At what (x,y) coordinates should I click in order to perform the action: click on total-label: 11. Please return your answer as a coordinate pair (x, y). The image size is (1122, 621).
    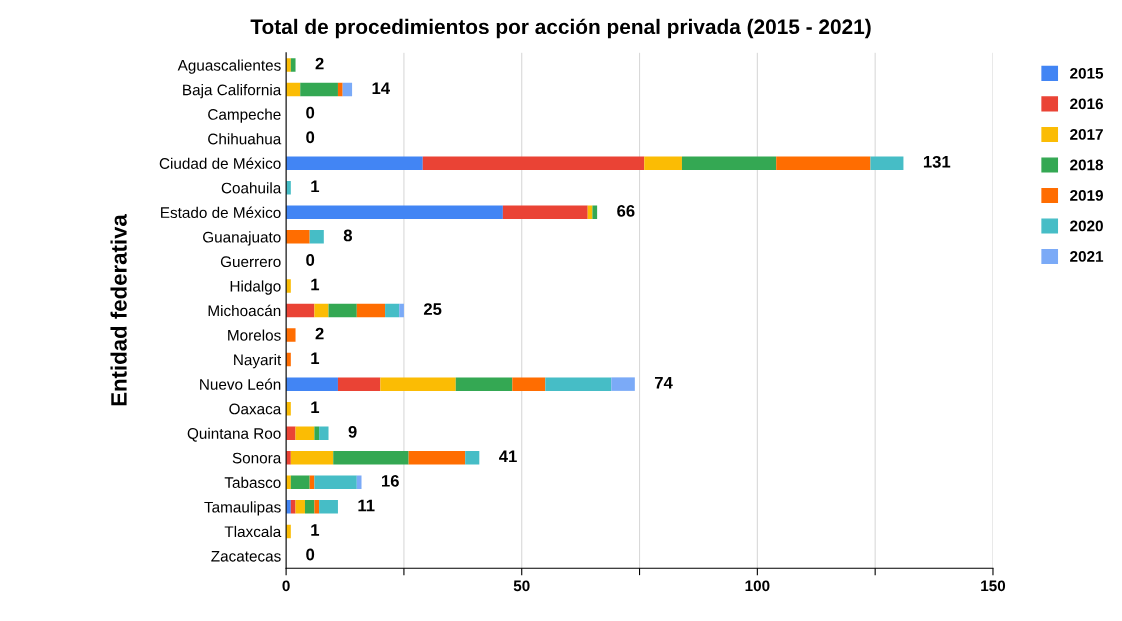
    Looking at the image, I should click on (366, 505).